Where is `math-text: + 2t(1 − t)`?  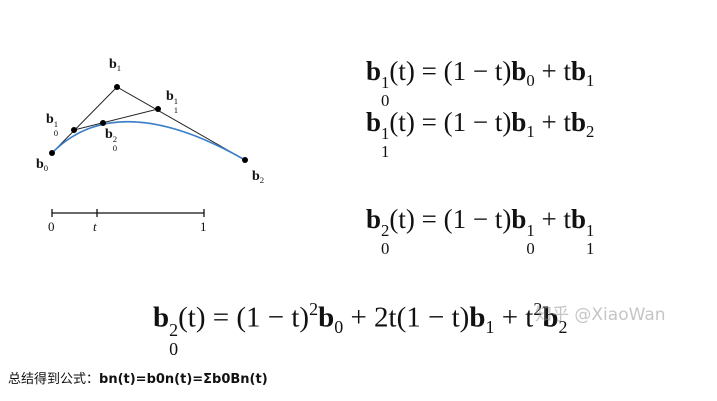 math-text: + 2t(1 − t) is located at coordinates (406, 317).